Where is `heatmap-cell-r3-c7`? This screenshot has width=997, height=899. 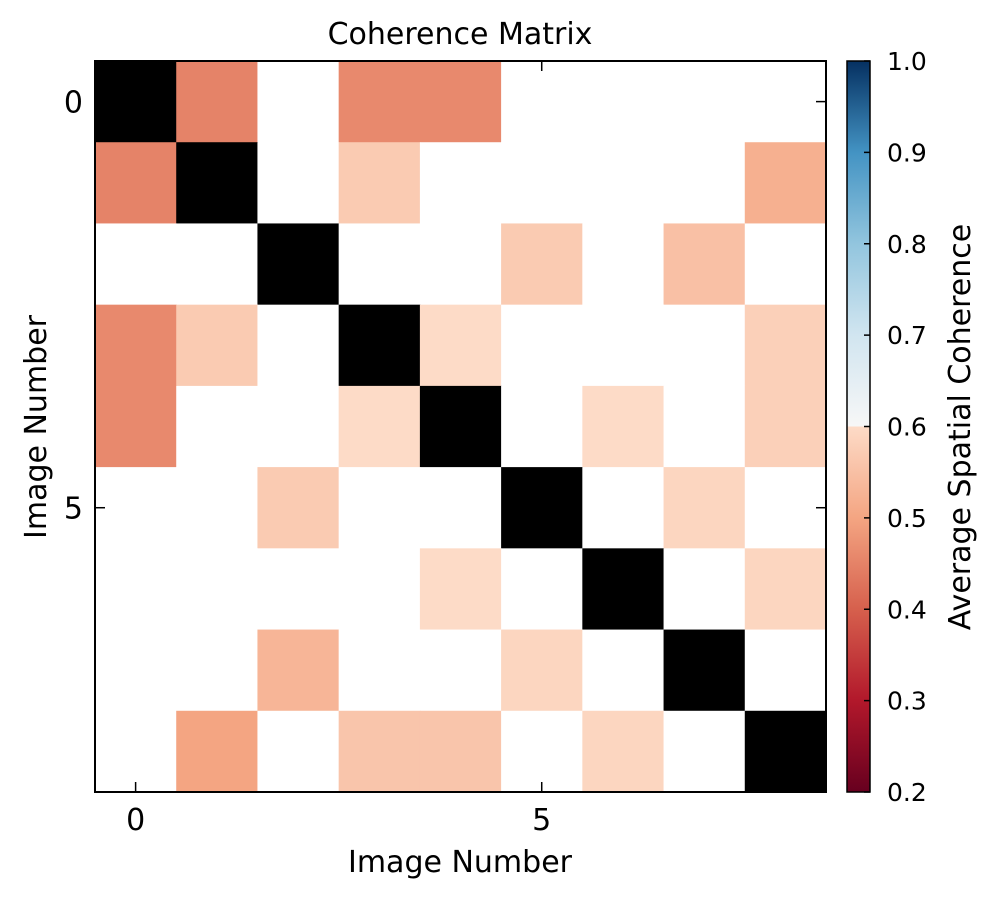
heatmap-cell-r3-c7 is located at coordinates (704, 345).